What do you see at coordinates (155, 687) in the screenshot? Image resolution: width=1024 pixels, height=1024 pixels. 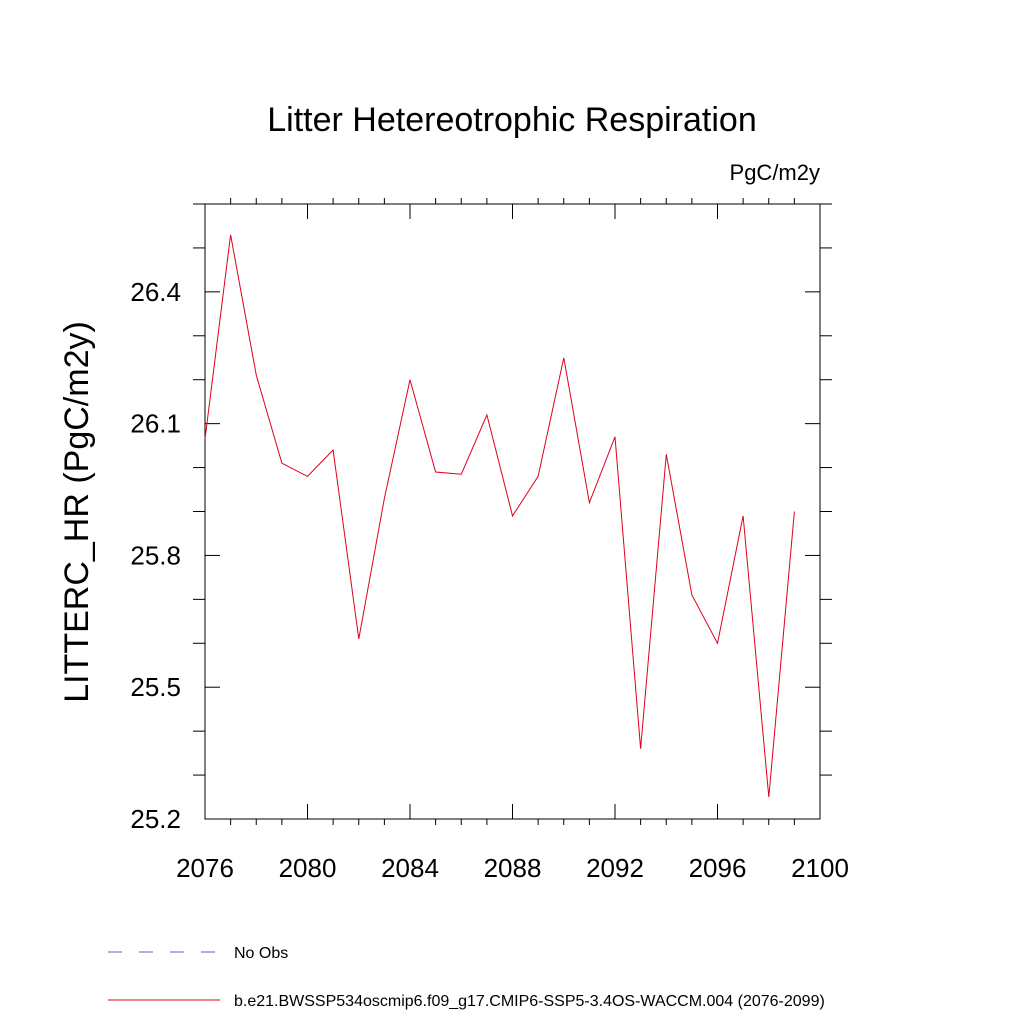 I see `y-tick-label: 25.5` at bounding box center [155, 687].